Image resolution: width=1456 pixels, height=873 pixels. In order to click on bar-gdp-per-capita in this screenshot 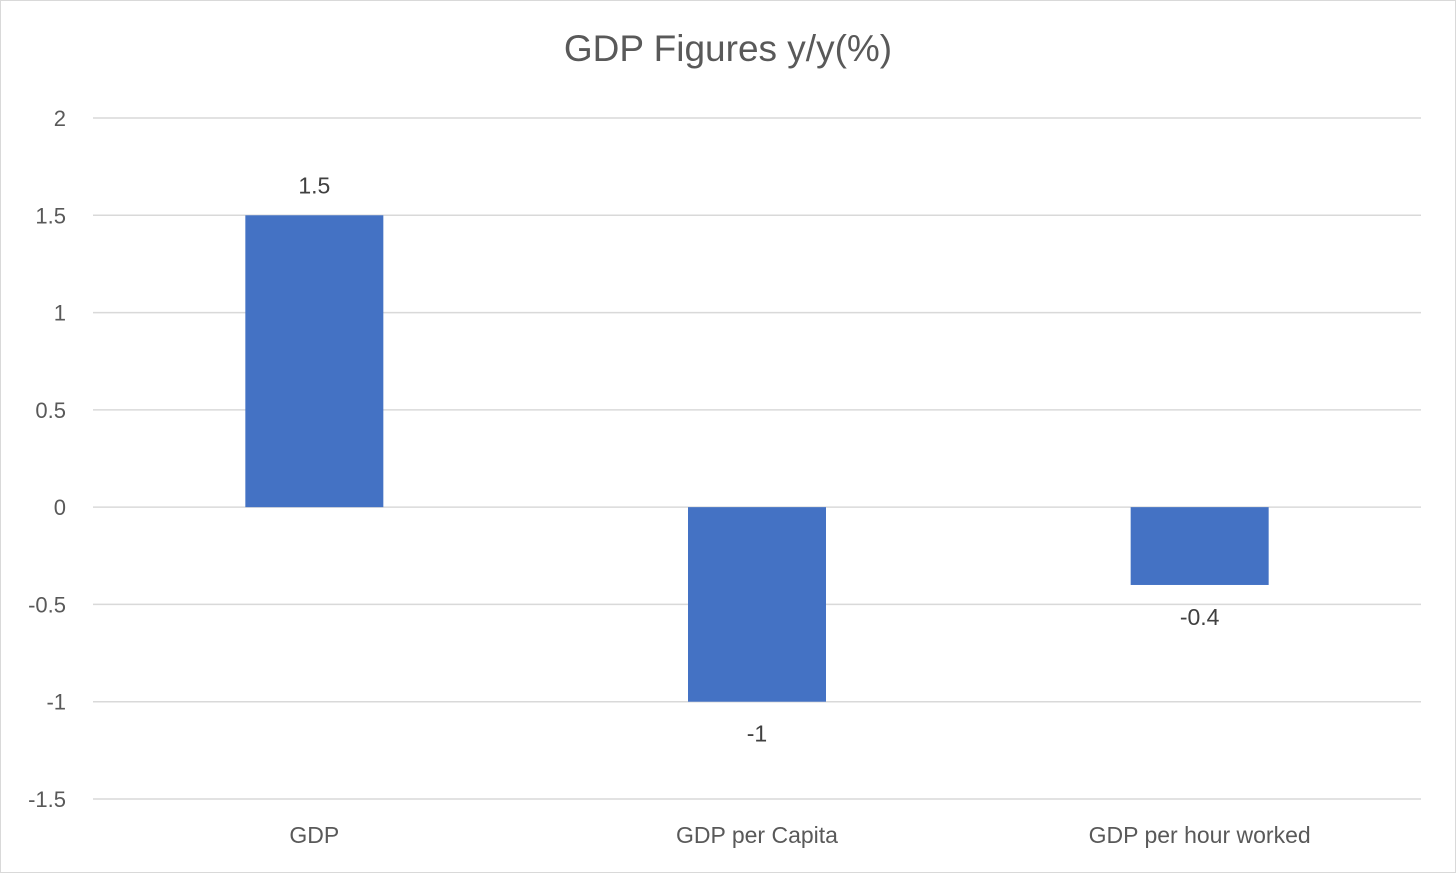, I will do `click(757, 604)`.